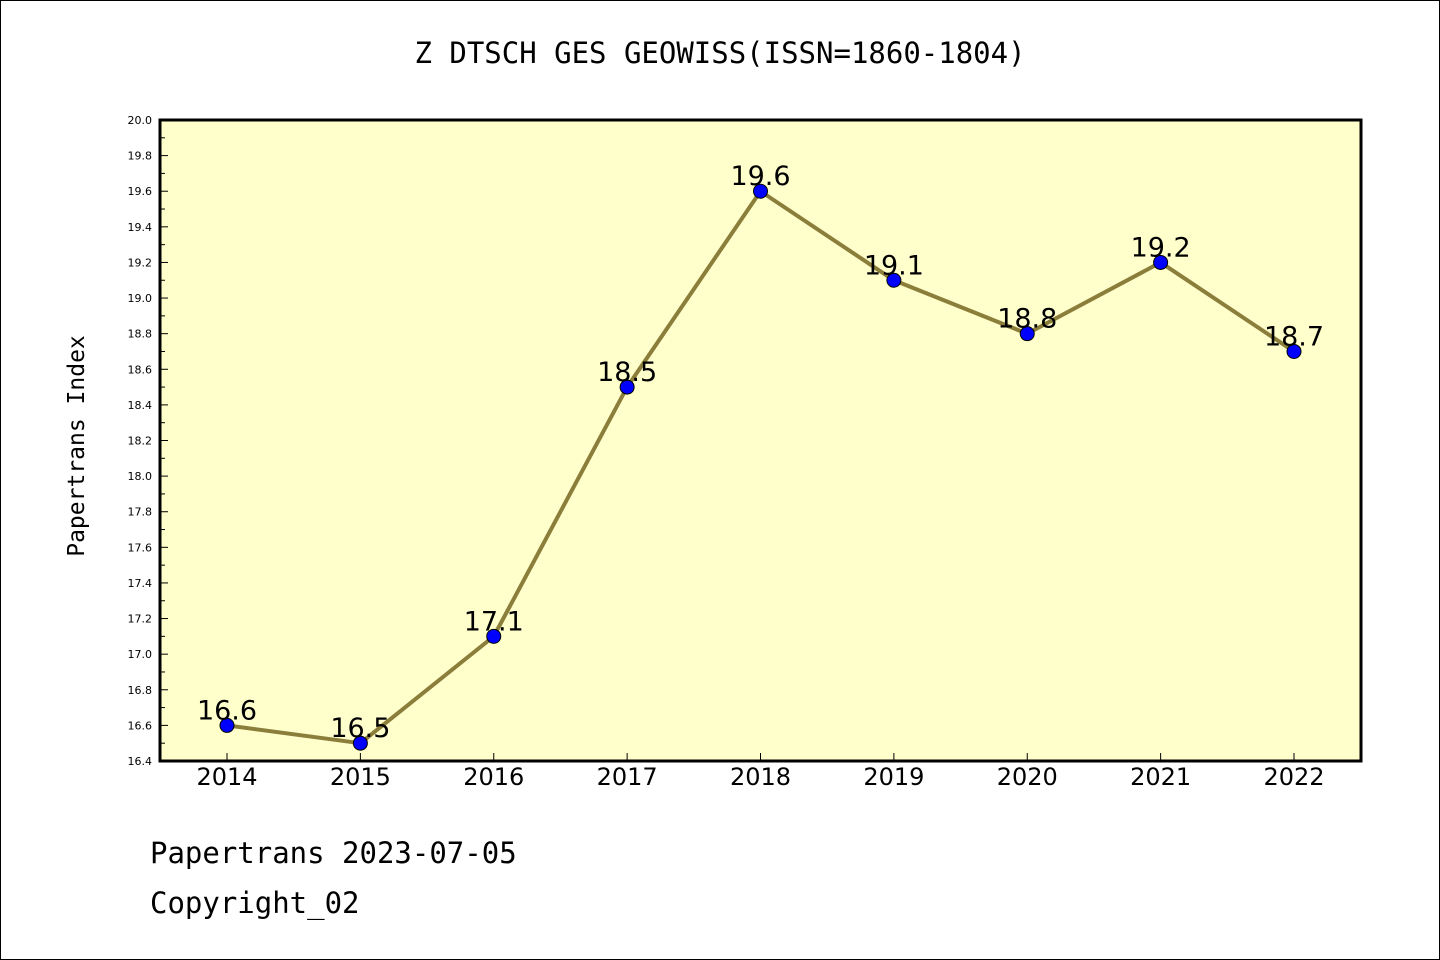 Image resolution: width=1440 pixels, height=960 pixels. What do you see at coordinates (1293, 777) in the screenshot?
I see `x-tick-label: 2022` at bounding box center [1293, 777].